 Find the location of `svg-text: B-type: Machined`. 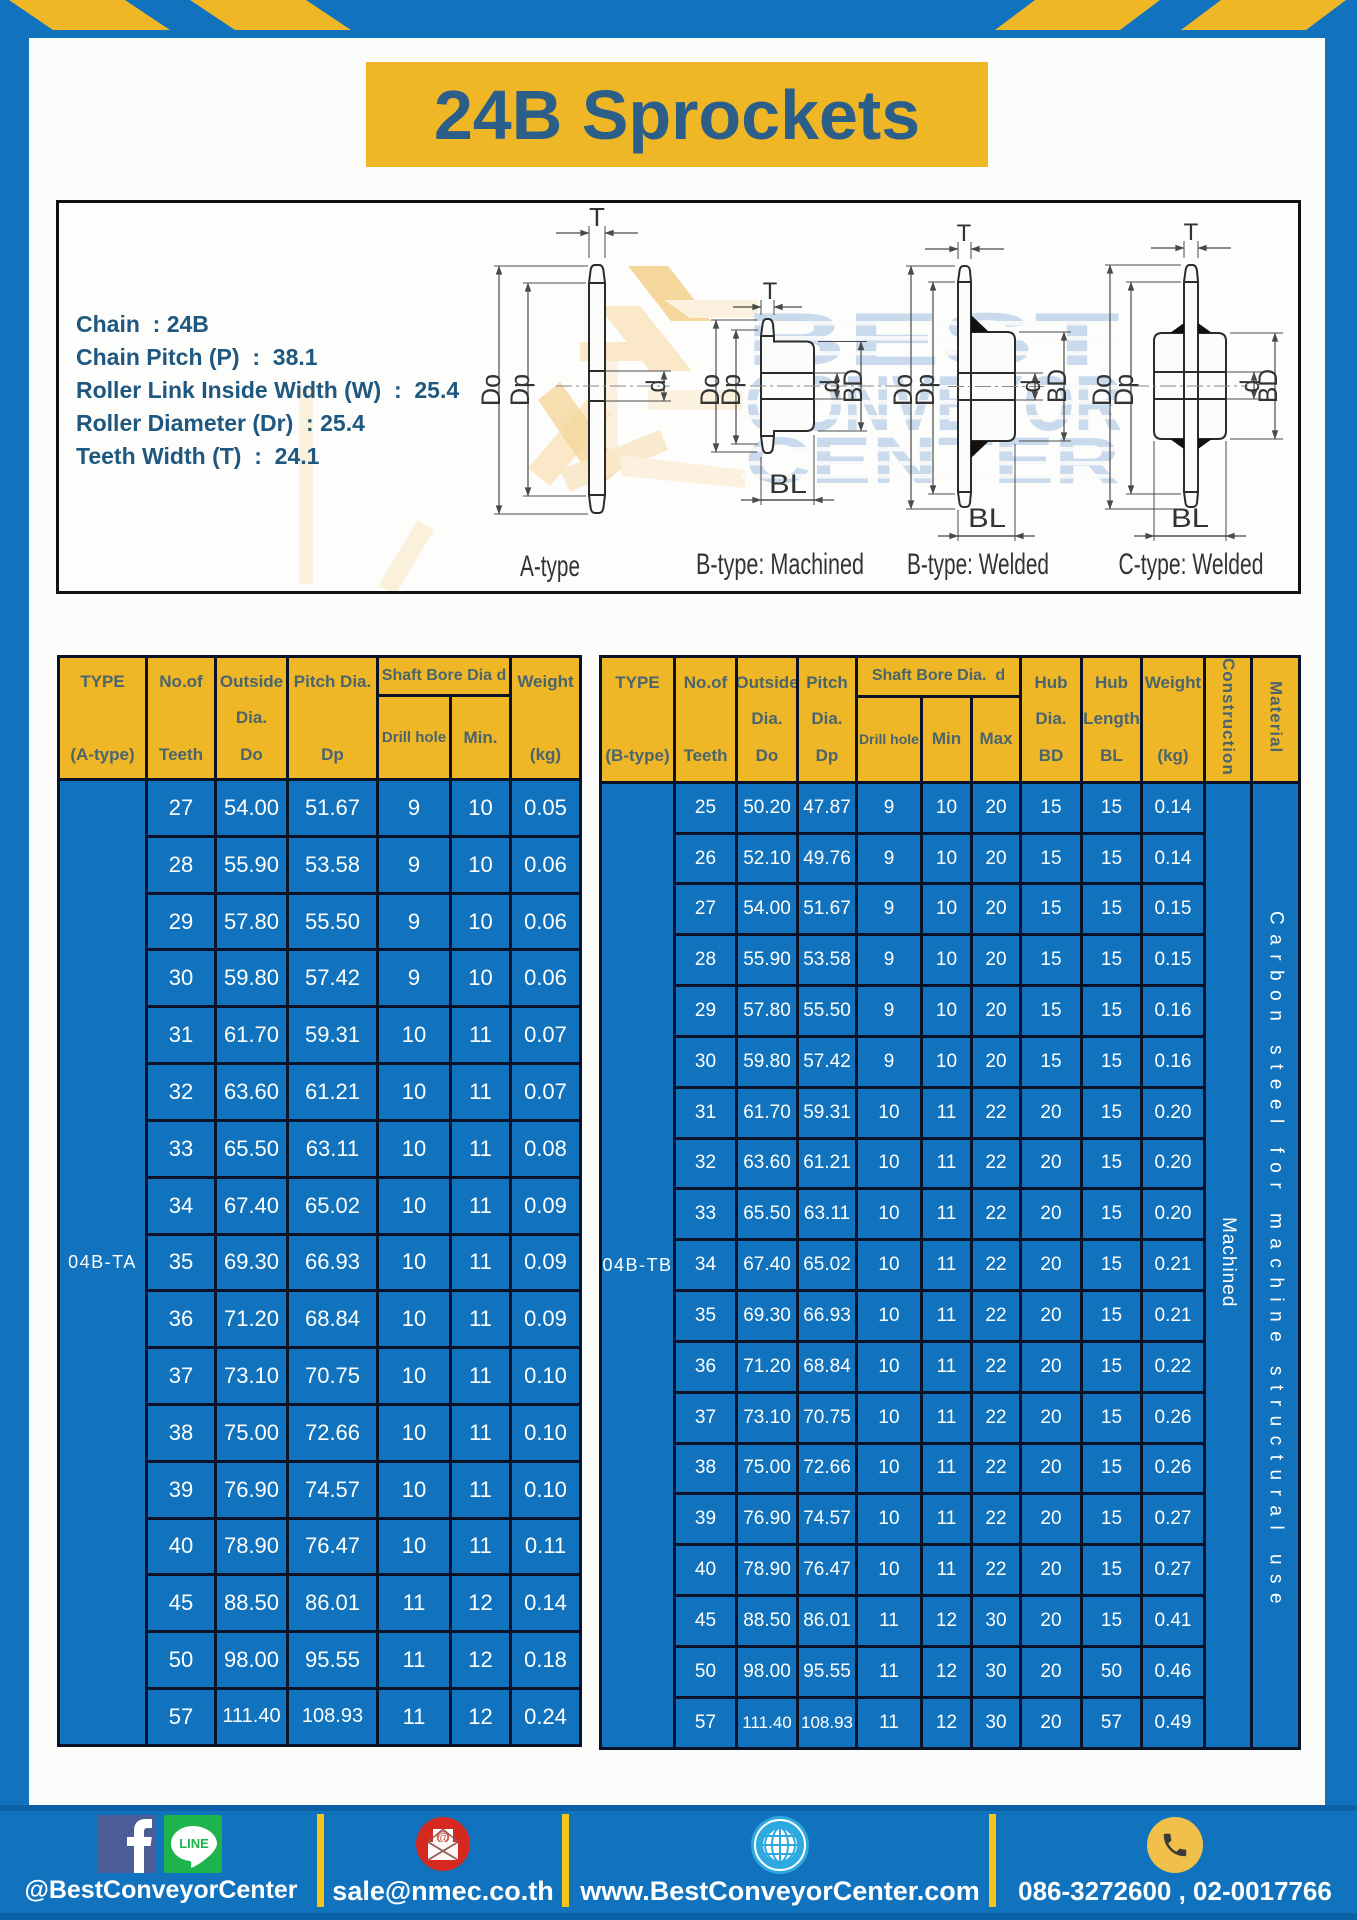

svg-text: B-type: Machined is located at coordinates (780, 564).